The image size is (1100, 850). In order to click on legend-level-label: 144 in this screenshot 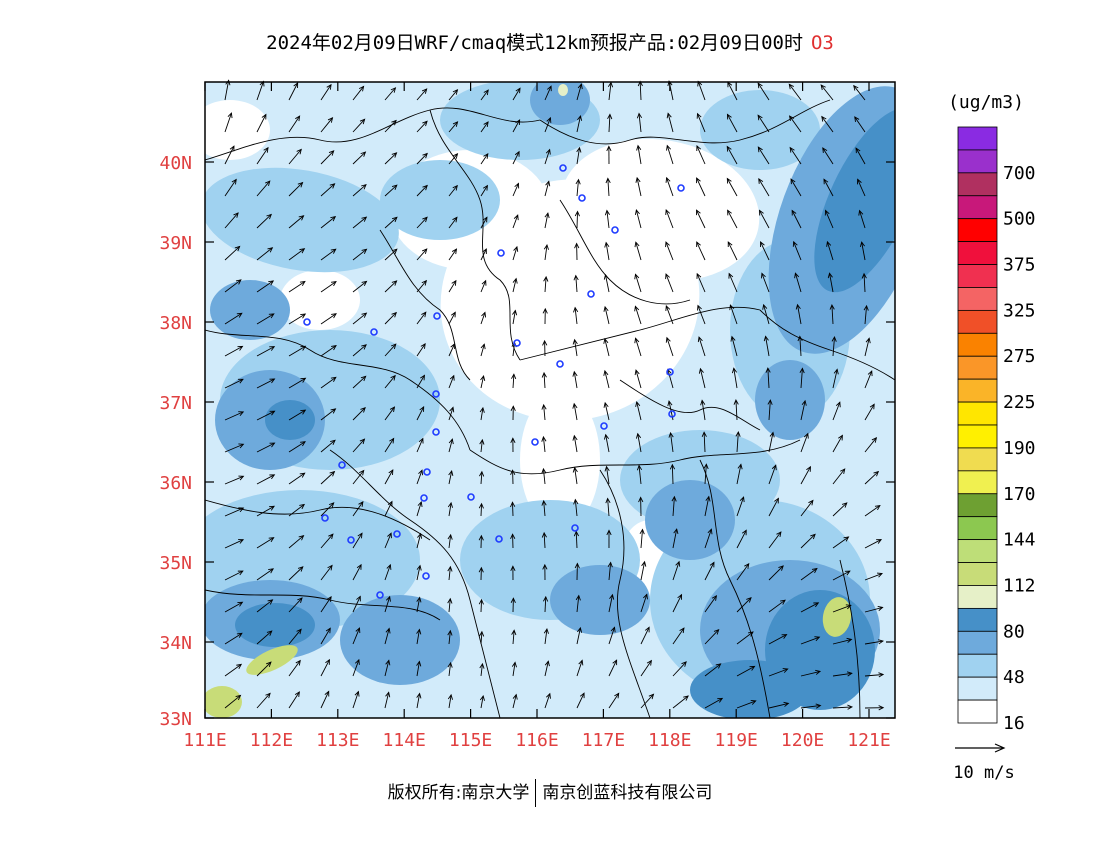, I will do `click(1019, 540)`.